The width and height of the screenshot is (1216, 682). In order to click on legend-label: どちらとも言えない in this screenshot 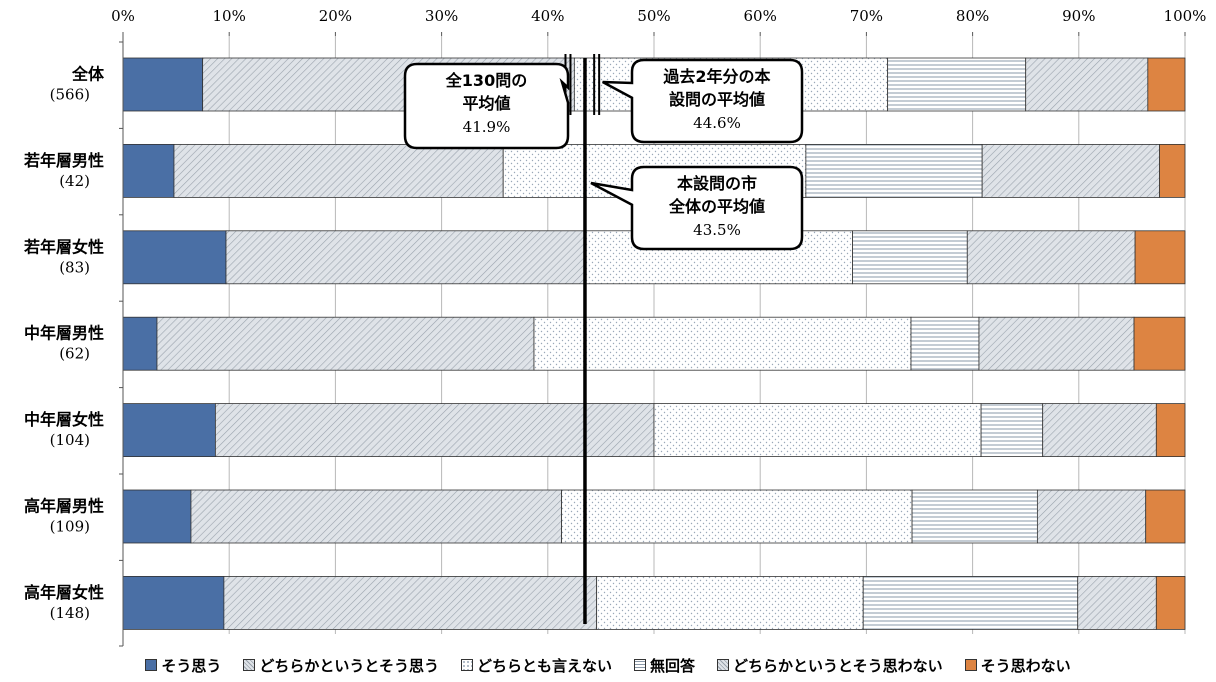, I will do `click(544, 665)`.